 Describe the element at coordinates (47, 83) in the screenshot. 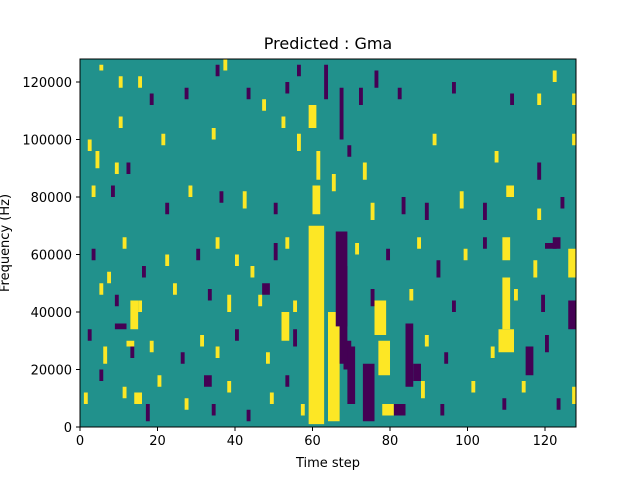

I see `y-tick-label: 120000` at that location.